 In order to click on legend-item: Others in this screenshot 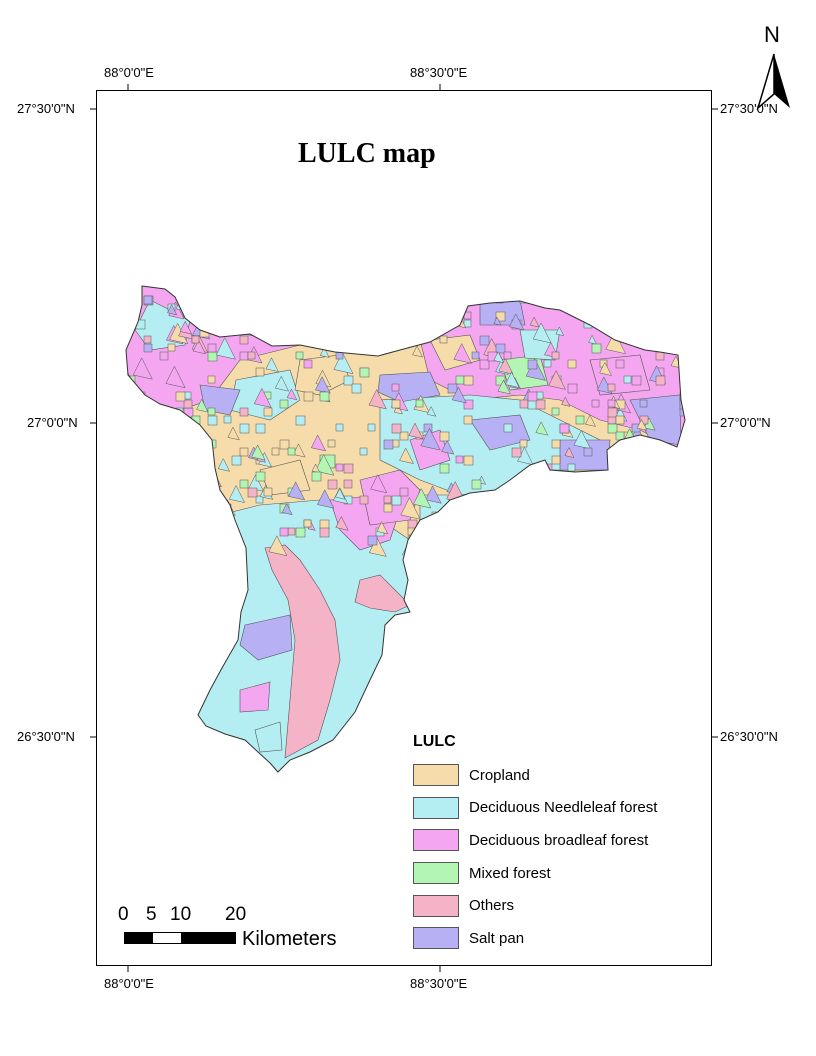, I will do `click(558, 905)`.